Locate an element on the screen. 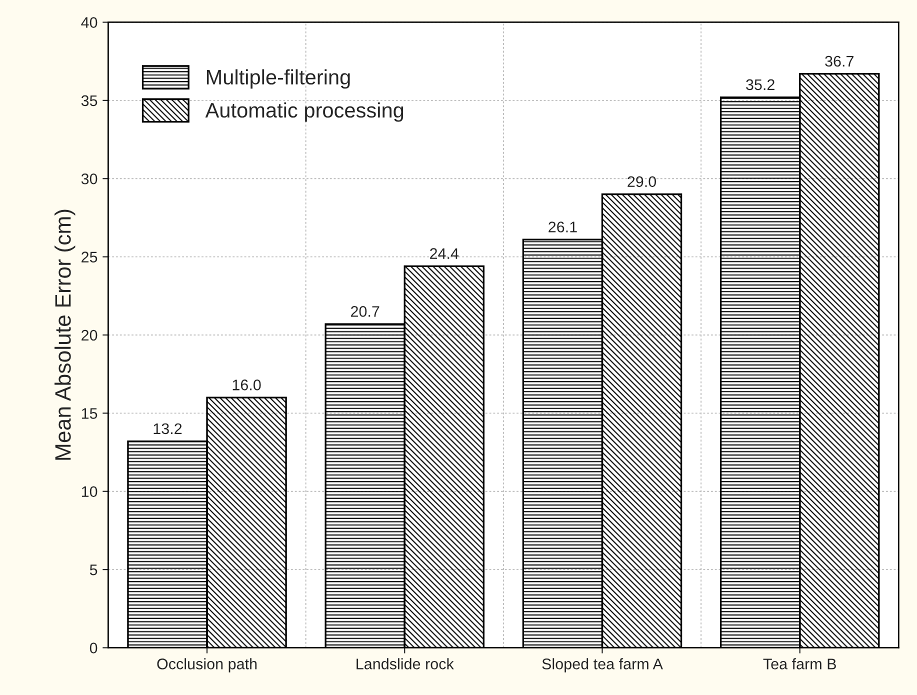 The height and width of the screenshot is (695, 917). y-axis-title: Mean Absolute Error (cm) is located at coordinates (65, 335).